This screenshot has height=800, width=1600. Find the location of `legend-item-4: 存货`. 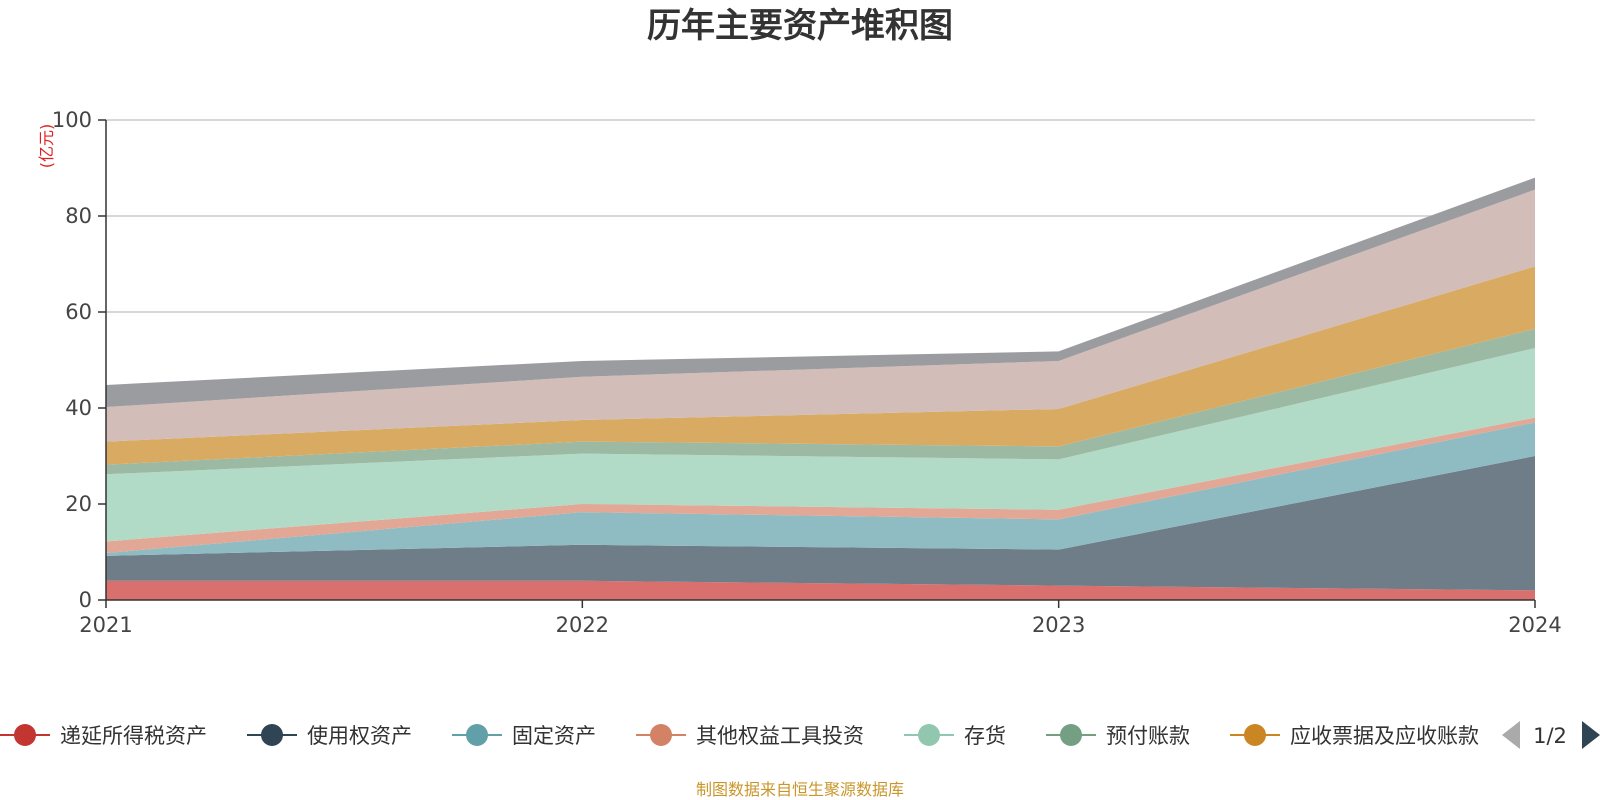

legend-item-4: 存货 is located at coordinates (955, 736).